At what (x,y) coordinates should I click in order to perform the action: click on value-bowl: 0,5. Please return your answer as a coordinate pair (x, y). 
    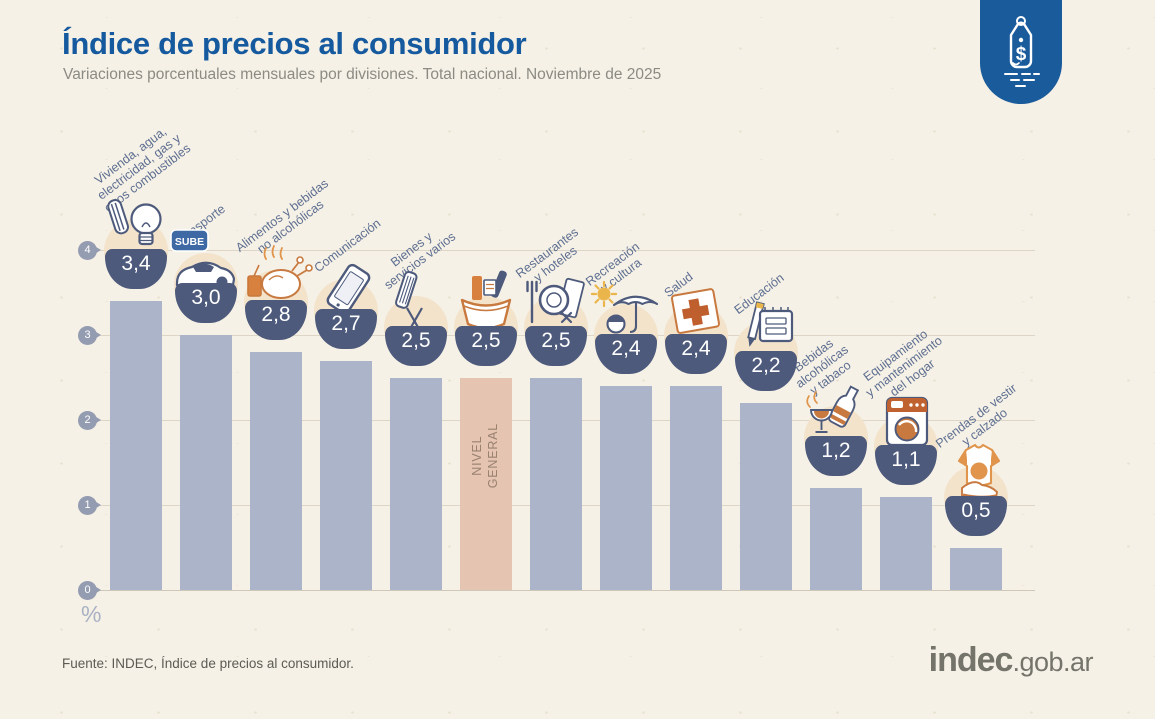
    Looking at the image, I should click on (976, 515).